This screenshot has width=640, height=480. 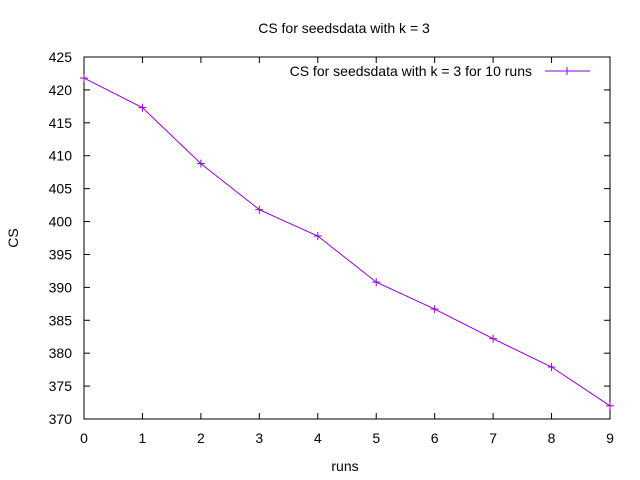 What do you see at coordinates (259, 438) in the screenshot?
I see `x-tick-label: 3` at bounding box center [259, 438].